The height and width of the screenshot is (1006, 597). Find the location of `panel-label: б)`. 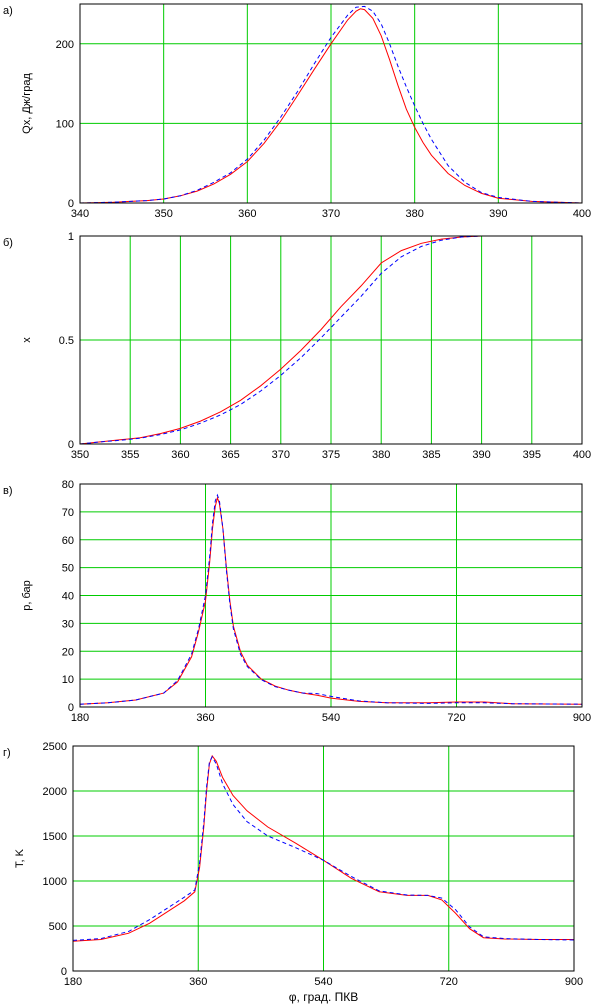

panel-label: б) is located at coordinates (8, 243).